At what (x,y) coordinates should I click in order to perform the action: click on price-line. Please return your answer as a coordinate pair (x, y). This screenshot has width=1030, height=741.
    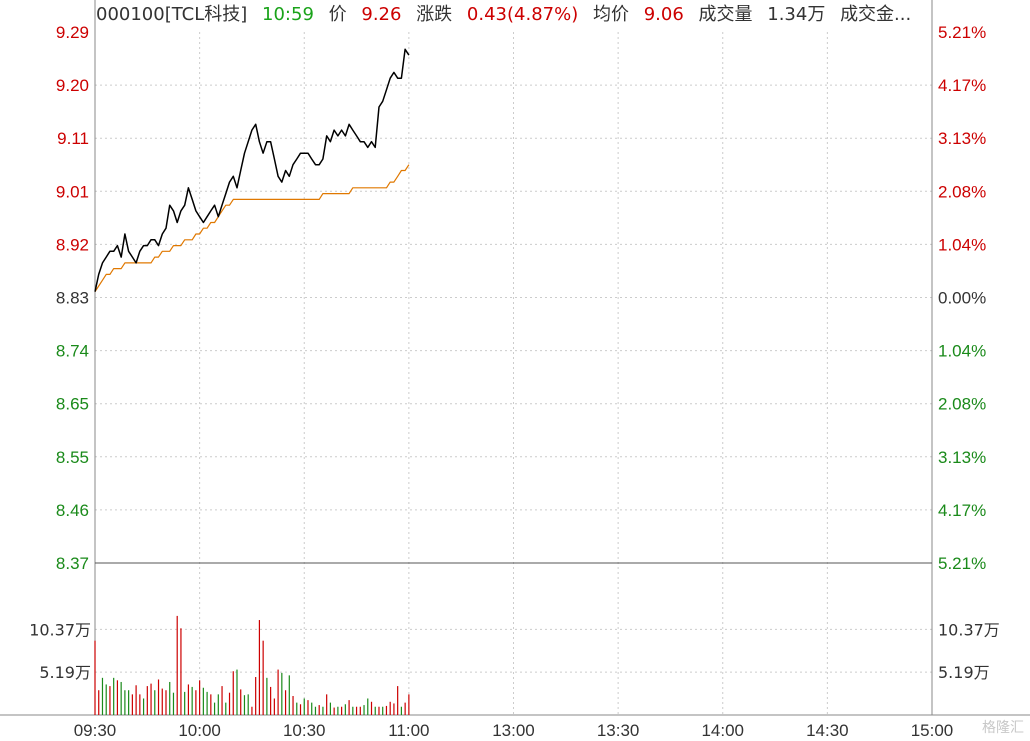
    Looking at the image, I should click on (252, 170).